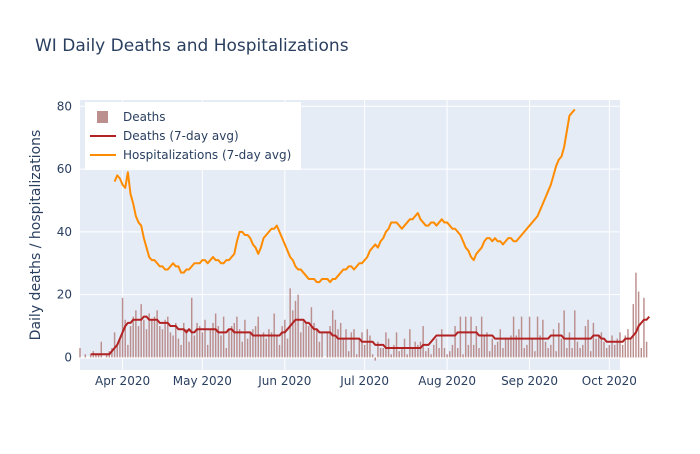  What do you see at coordinates (609, 381) in the screenshot?
I see `x-tick-label: Oct 2020` at bounding box center [609, 381].